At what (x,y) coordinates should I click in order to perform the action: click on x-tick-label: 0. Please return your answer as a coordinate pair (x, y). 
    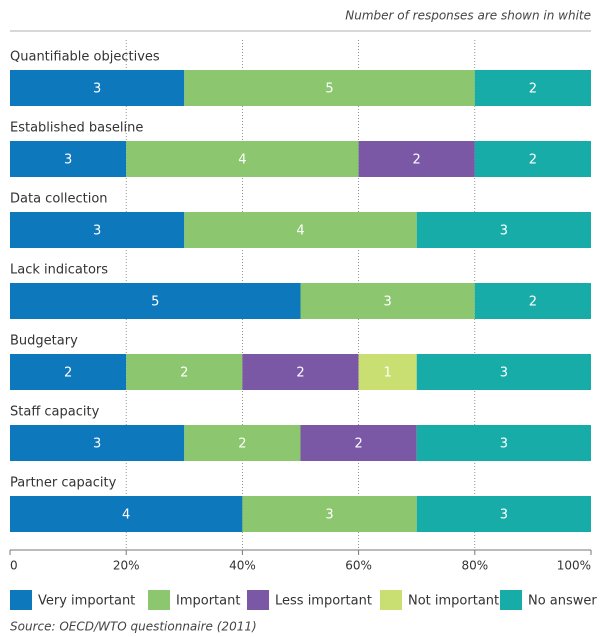
    Looking at the image, I should click on (14, 566).